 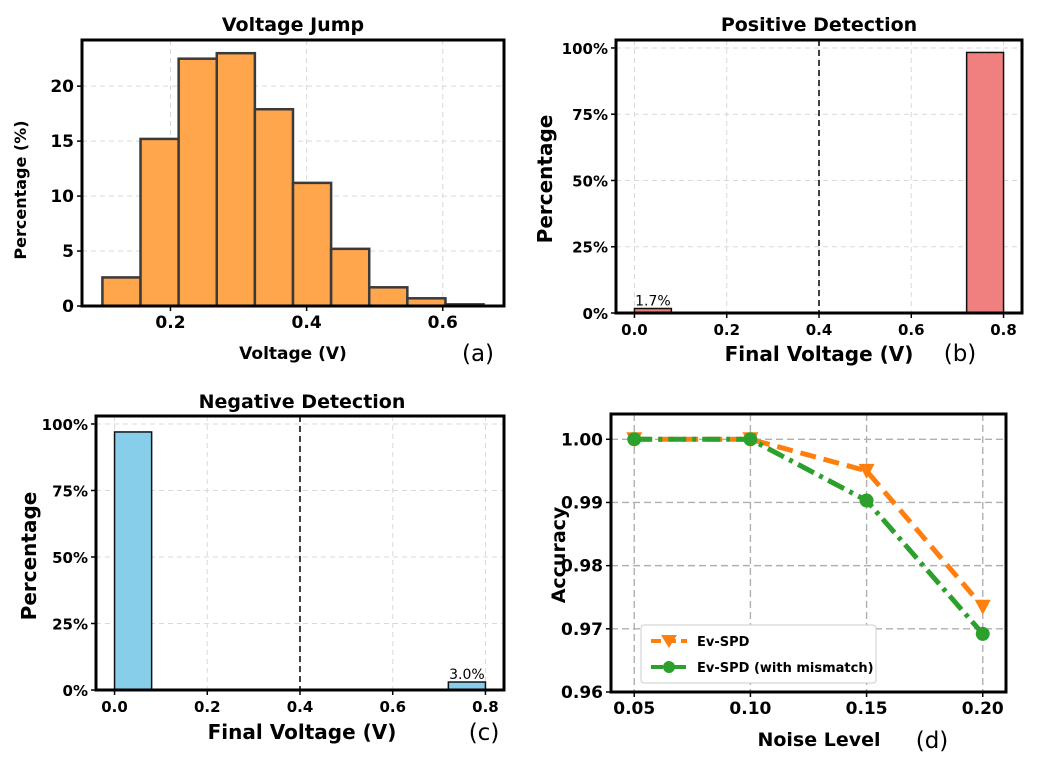 What do you see at coordinates (582, 567) in the screenshot?
I see `panel-d-ytick-label-2: 0.98` at bounding box center [582, 567].